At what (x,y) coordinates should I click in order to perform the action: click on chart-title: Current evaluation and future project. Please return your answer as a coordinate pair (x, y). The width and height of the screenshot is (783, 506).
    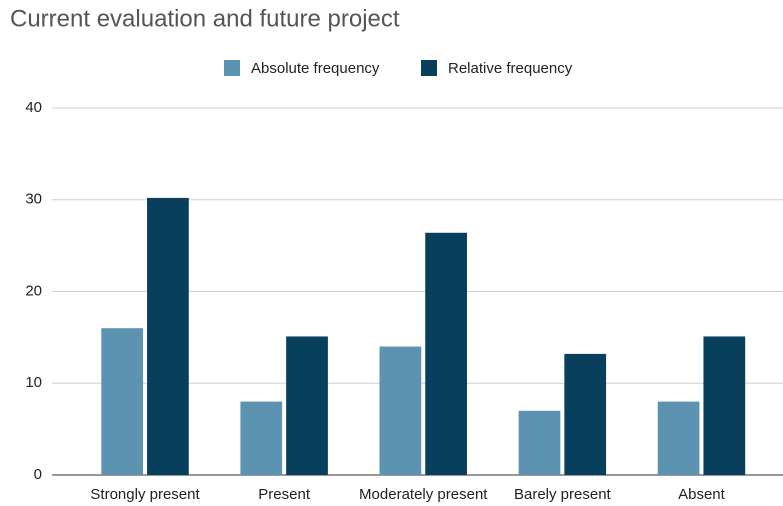
    Looking at the image, I should click on (205, 18).